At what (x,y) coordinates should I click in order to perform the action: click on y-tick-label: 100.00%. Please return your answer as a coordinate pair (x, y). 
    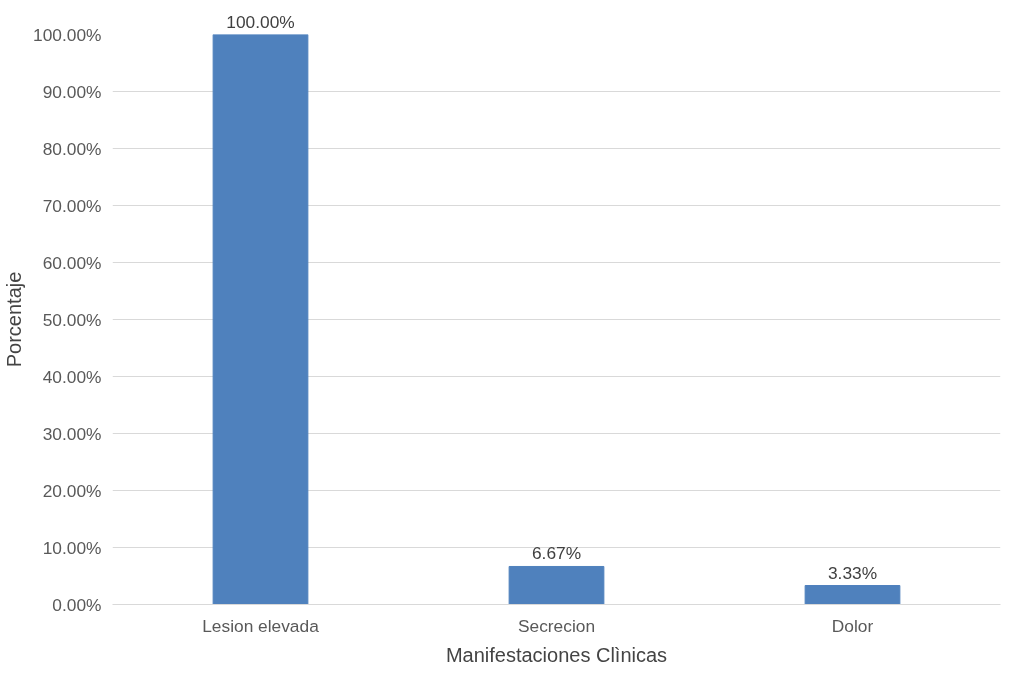
    Looking at the image, I should click on (67, 34).